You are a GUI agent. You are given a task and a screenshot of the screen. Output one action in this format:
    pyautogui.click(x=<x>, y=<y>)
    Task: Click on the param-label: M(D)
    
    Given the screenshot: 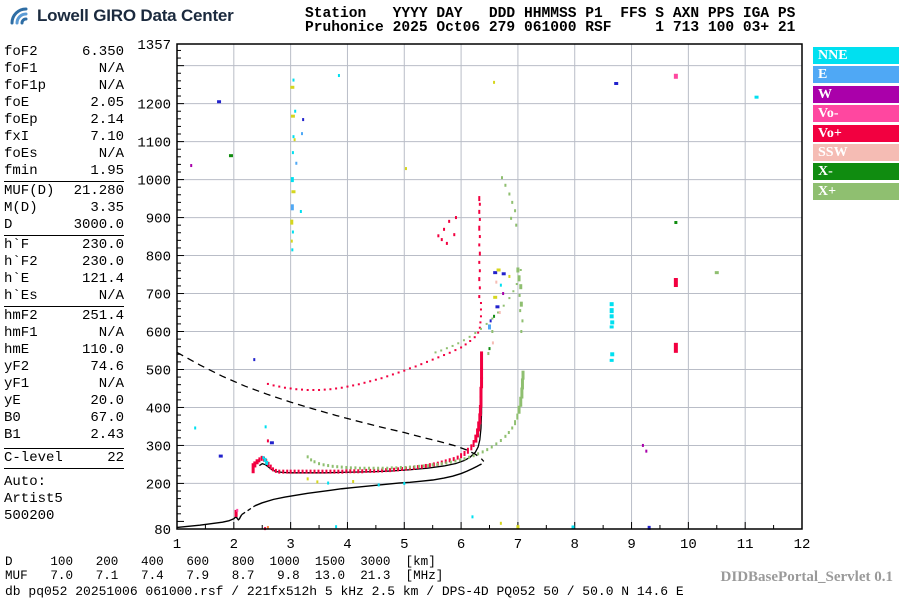 What is the action you would take?
    pyautogui.click(x=21, y=208)
    